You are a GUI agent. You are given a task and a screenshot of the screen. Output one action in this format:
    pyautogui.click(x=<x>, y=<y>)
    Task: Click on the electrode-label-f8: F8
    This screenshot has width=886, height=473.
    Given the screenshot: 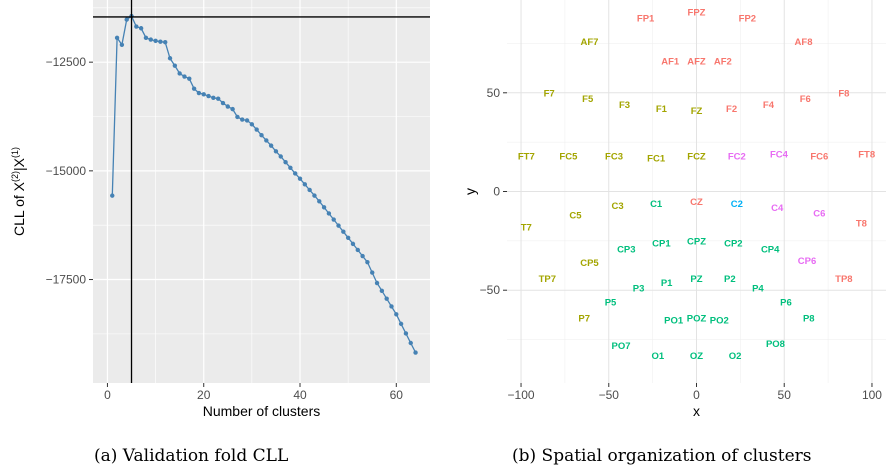 What is the action you would take?
    pyautogui.click(x=843, y=93)
    